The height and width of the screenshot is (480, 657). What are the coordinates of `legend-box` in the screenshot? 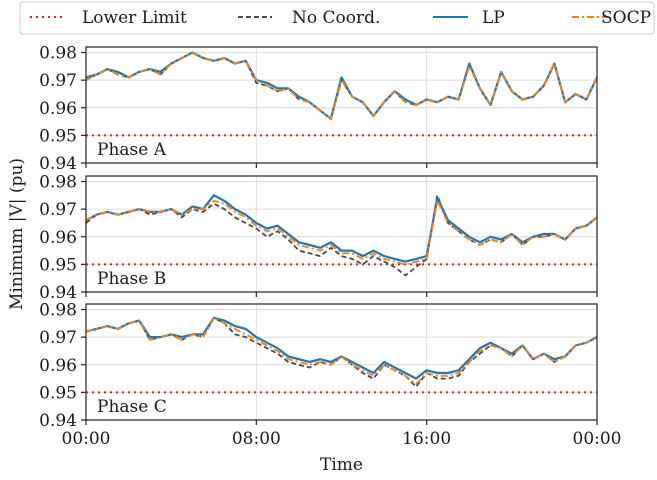 It's located at (337, 18).